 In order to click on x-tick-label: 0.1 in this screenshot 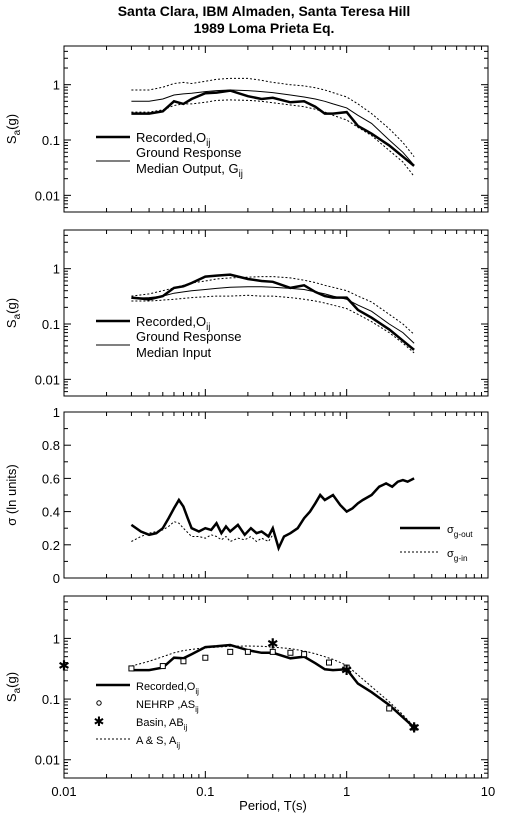, I will do `click(205, 791)`.